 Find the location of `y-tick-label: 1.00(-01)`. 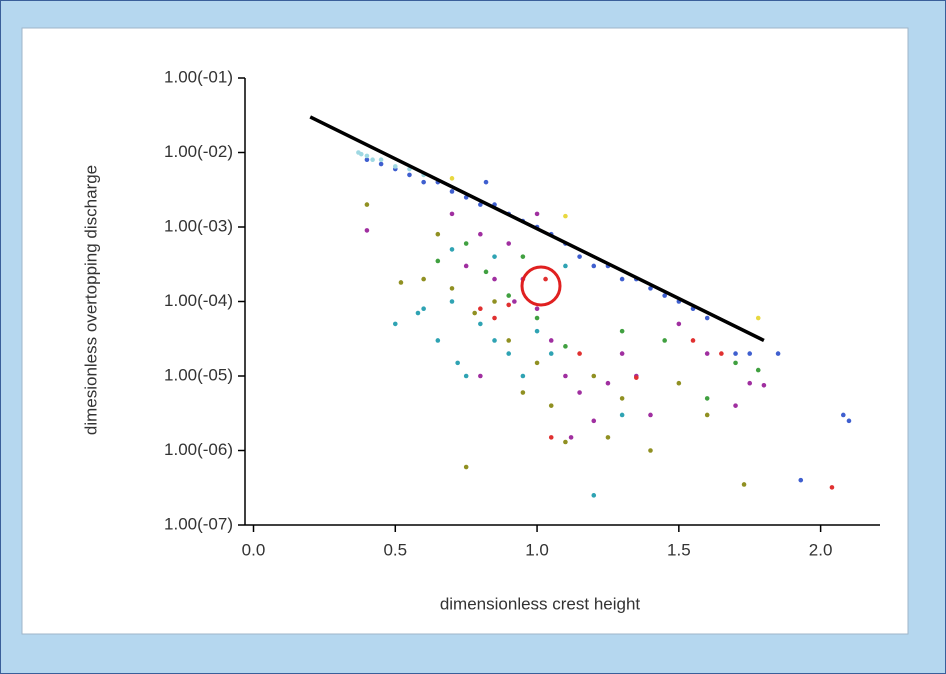

y-tick-label: 1.00(-01) is located at coordinates (198, 76).